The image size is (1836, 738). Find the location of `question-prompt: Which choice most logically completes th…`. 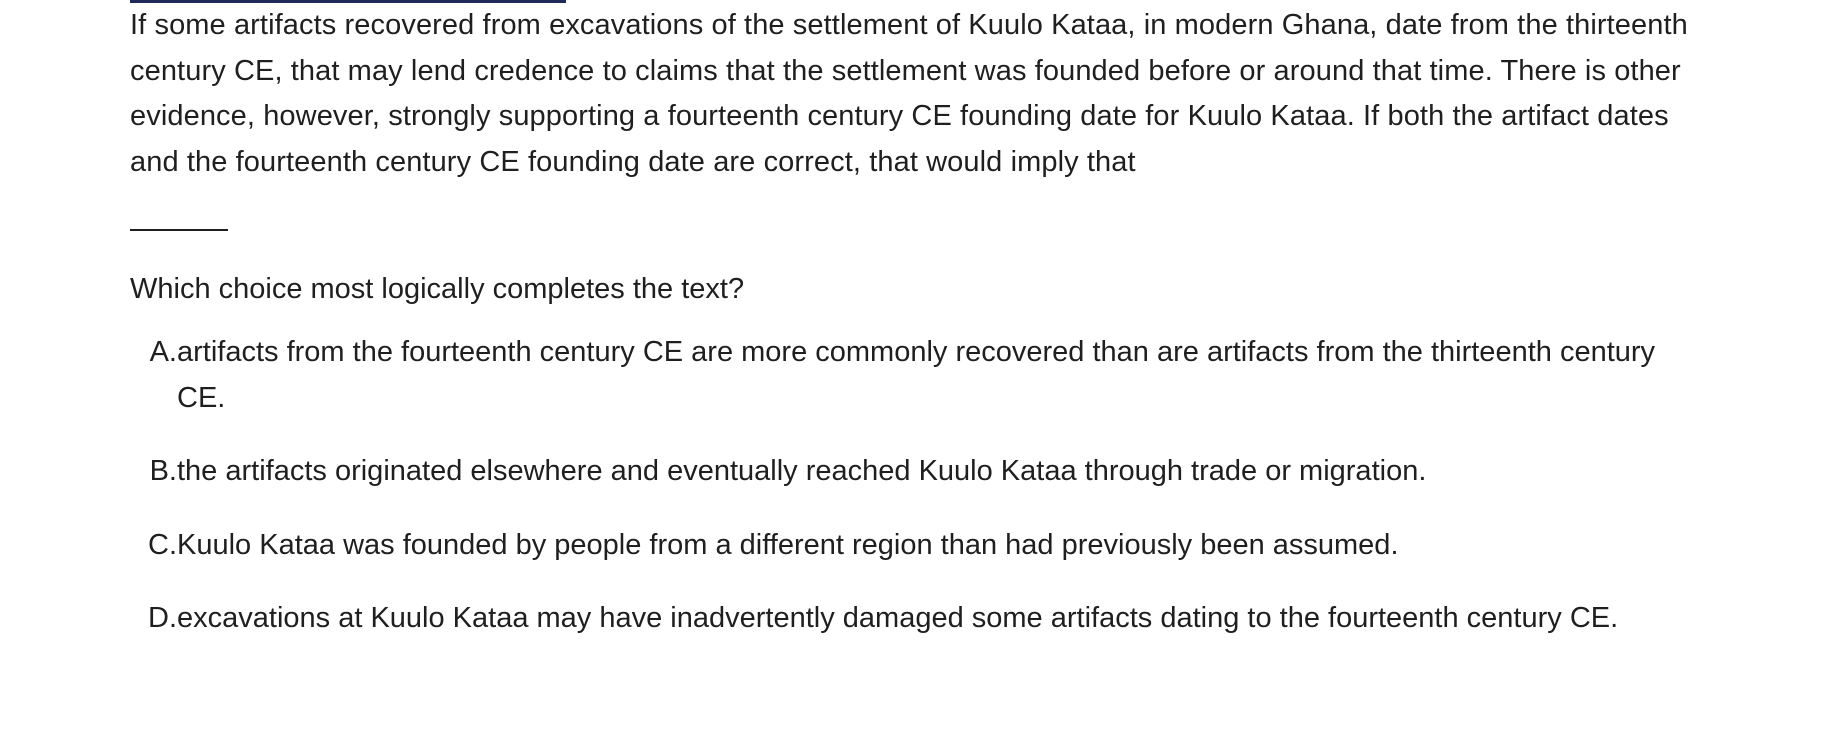

question-prompt: Which choice most logically completes th… is located at coordinates (437, 289).